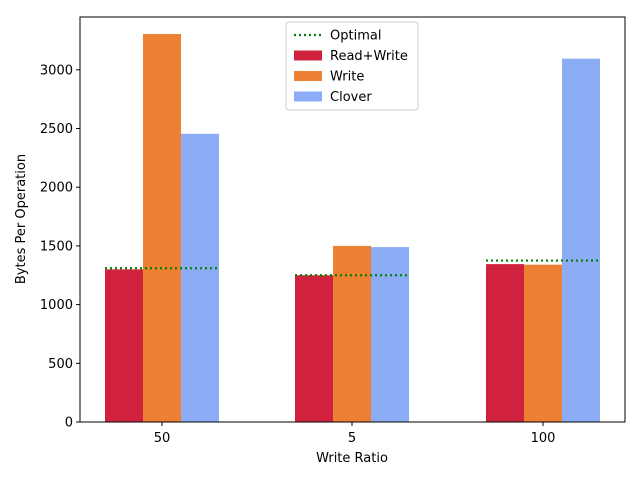 The image size is (640, 480). I want to click on y-tick-label: 0, so click(69, 423).